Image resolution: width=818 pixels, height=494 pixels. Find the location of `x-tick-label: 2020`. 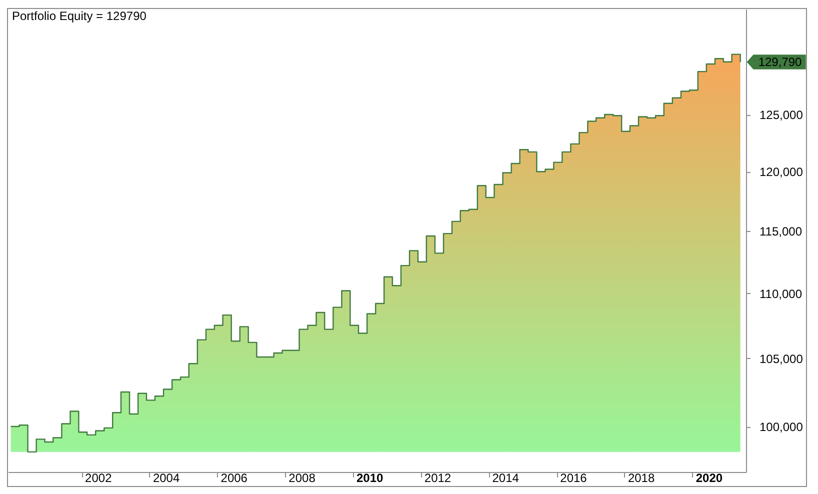

x-tick-label: 2020 is located at coordinates (709, 478).